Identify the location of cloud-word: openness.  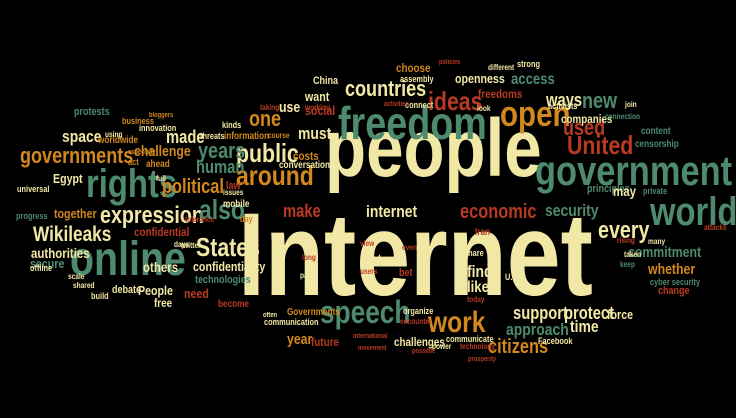
(480, 78).